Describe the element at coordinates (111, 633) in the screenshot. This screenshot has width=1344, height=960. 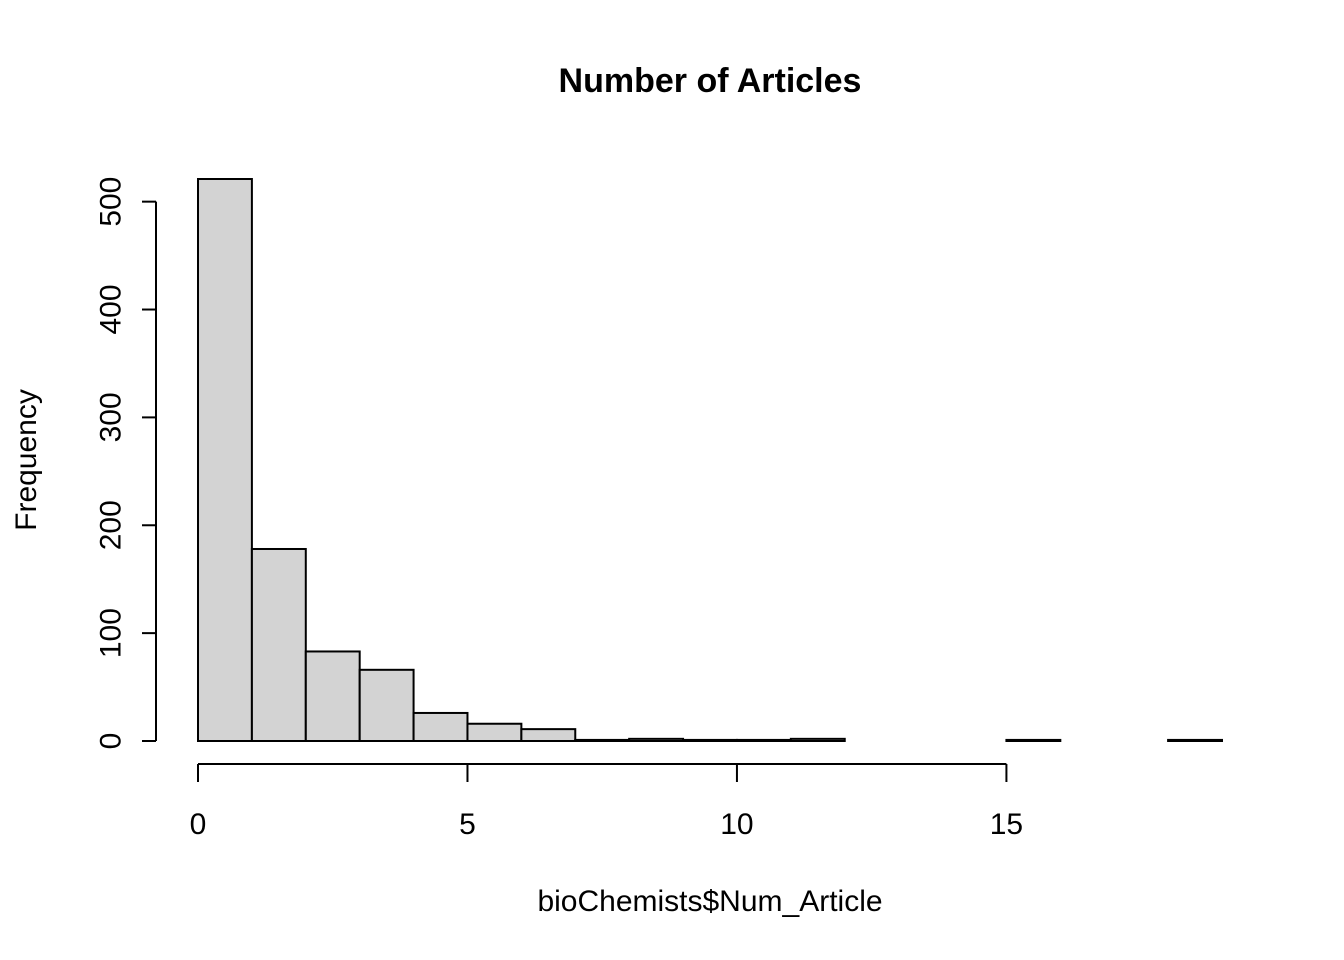
I see `y-tick-label: 100` at that location.